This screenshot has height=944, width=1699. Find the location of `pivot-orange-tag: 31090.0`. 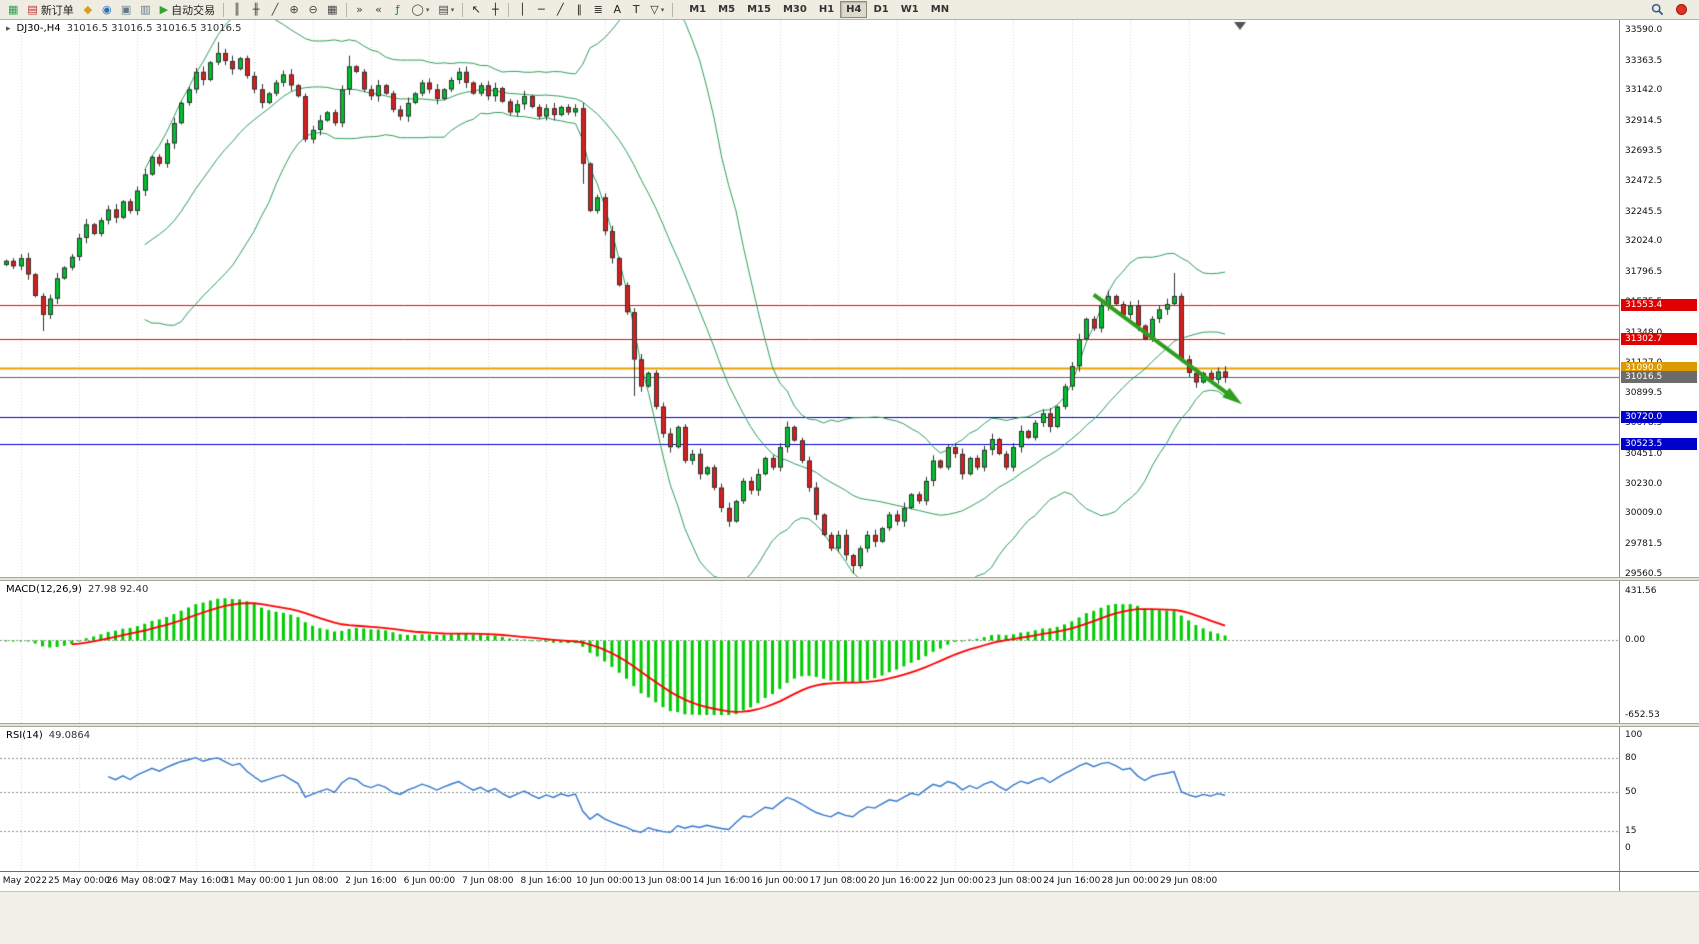

pivot-orange-tag: 31090.0 is located at coordinates (1659, 367).